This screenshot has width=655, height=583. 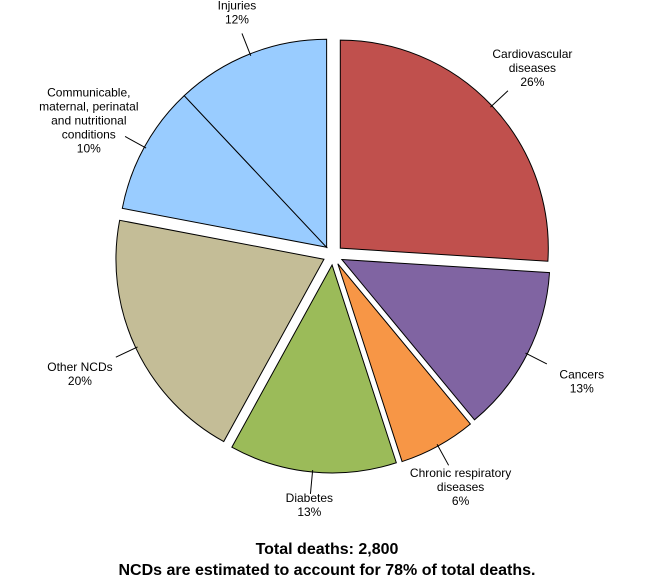 I want to click on slice-label: Cancers, so click(x=581, y=375).